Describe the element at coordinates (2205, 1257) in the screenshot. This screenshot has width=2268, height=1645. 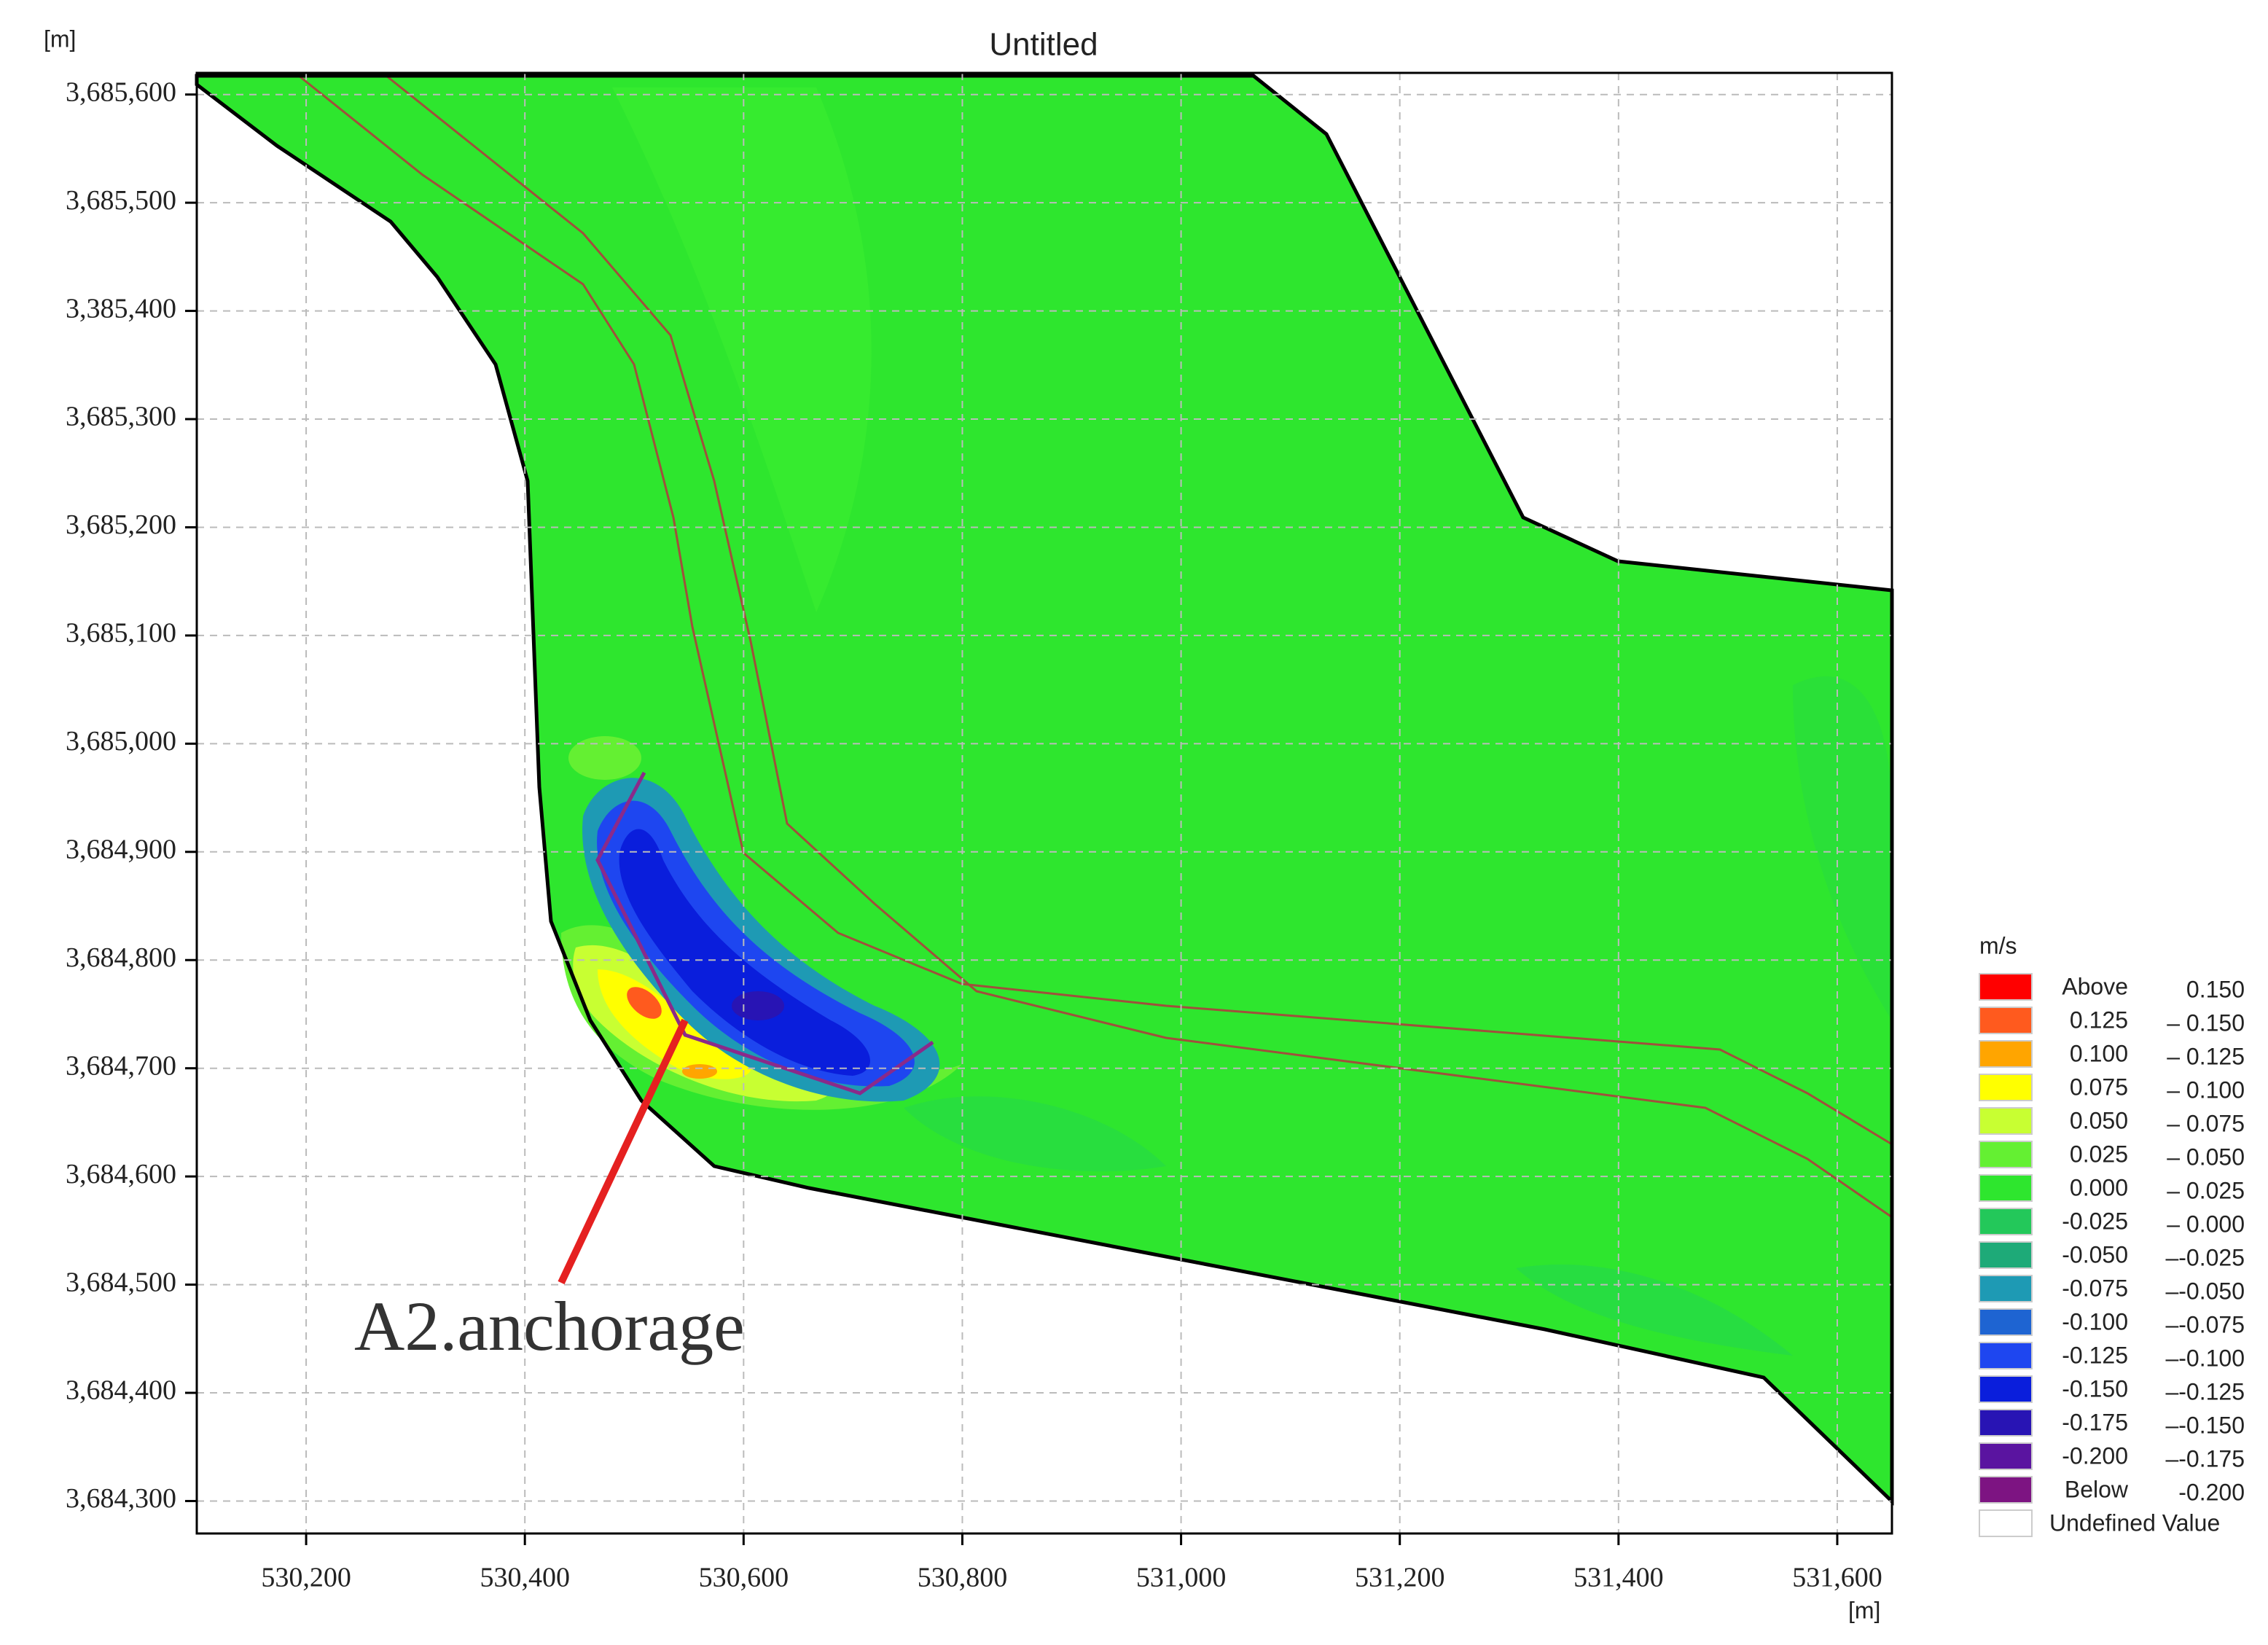
I see `legend-range: –-0.025` at that location.